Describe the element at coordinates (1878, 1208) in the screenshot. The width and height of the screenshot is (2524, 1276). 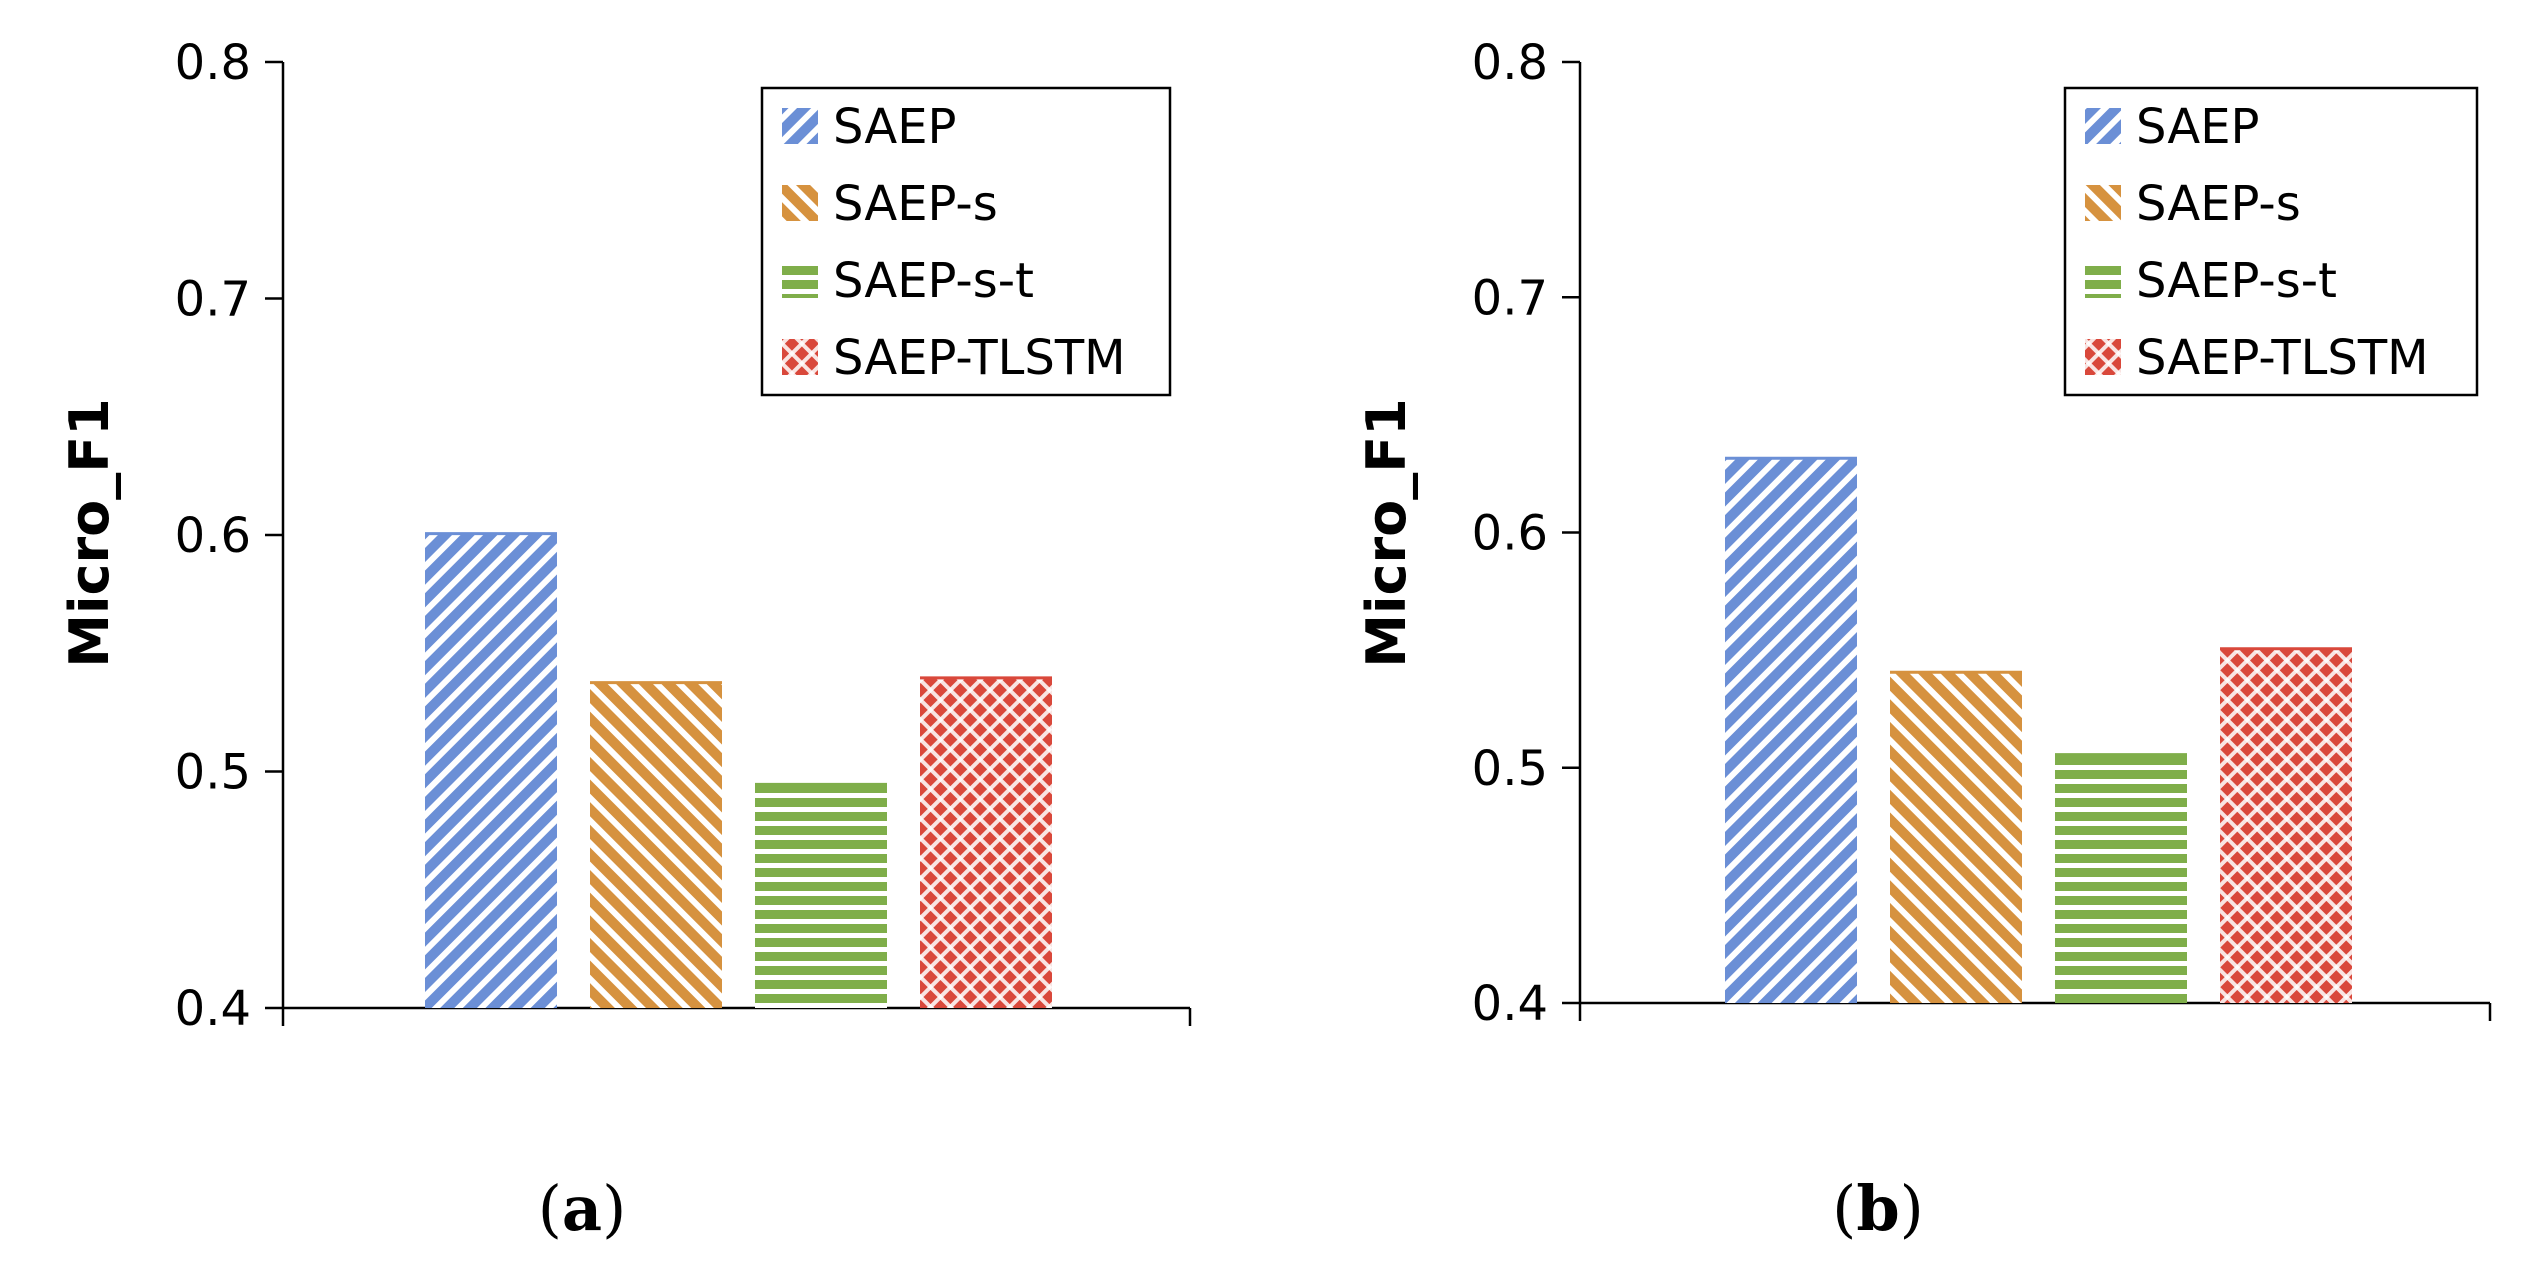
I see `panel-caption: (b)` at that location.